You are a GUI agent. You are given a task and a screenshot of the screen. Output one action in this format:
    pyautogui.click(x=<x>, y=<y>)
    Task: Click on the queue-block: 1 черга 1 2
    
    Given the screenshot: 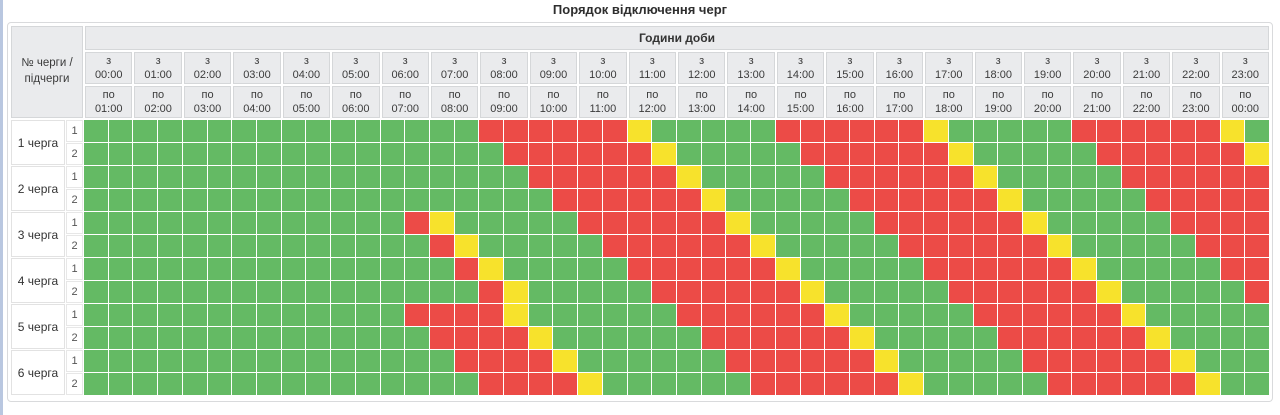 What is the action you would take?
    pyautogui.click(x=640, y=142)
    